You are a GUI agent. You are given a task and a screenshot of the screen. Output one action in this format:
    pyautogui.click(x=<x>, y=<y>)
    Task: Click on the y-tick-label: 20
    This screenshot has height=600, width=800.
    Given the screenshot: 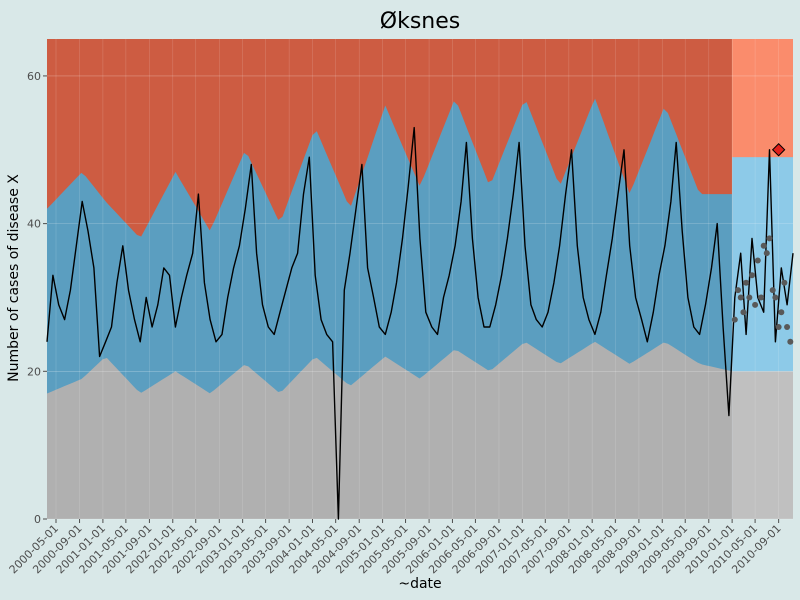 What is the action you would take?
    pyautogui.click(x=34, y=371)
    